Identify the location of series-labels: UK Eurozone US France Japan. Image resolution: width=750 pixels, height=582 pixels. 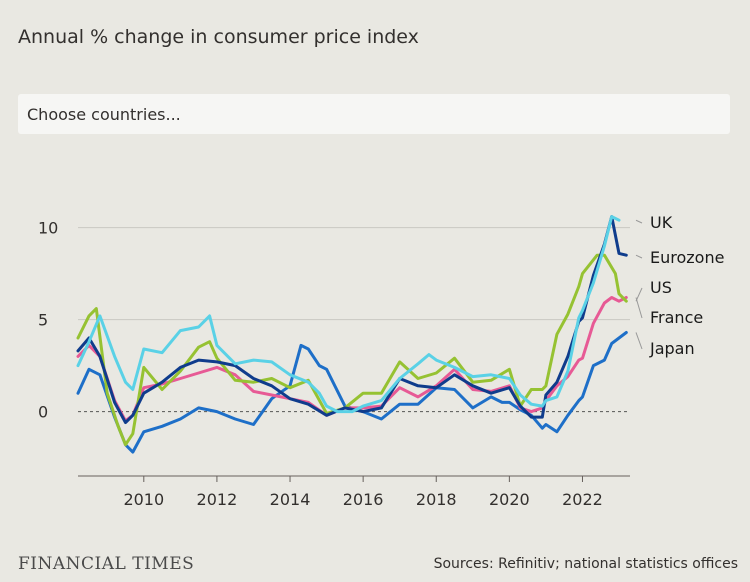
(679, 285).